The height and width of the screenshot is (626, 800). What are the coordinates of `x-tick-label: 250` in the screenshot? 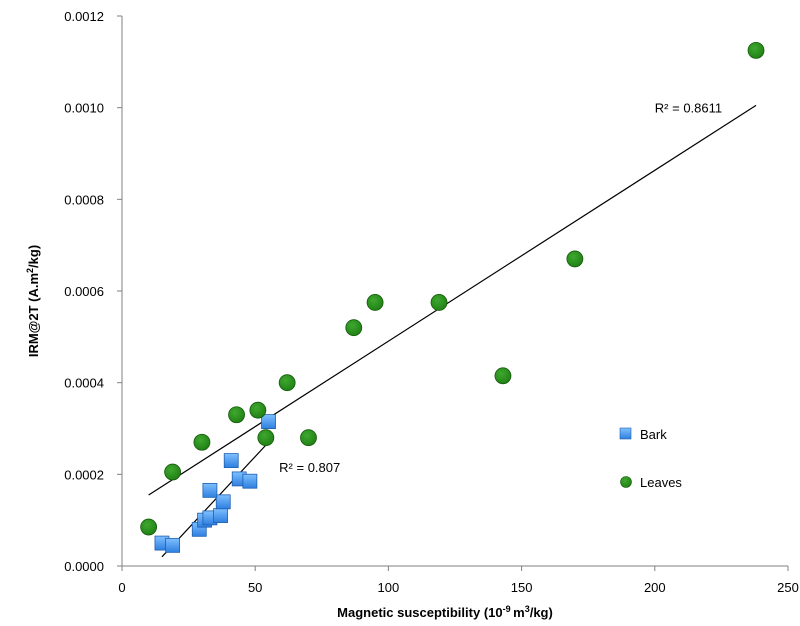 It's located at (788, 587).